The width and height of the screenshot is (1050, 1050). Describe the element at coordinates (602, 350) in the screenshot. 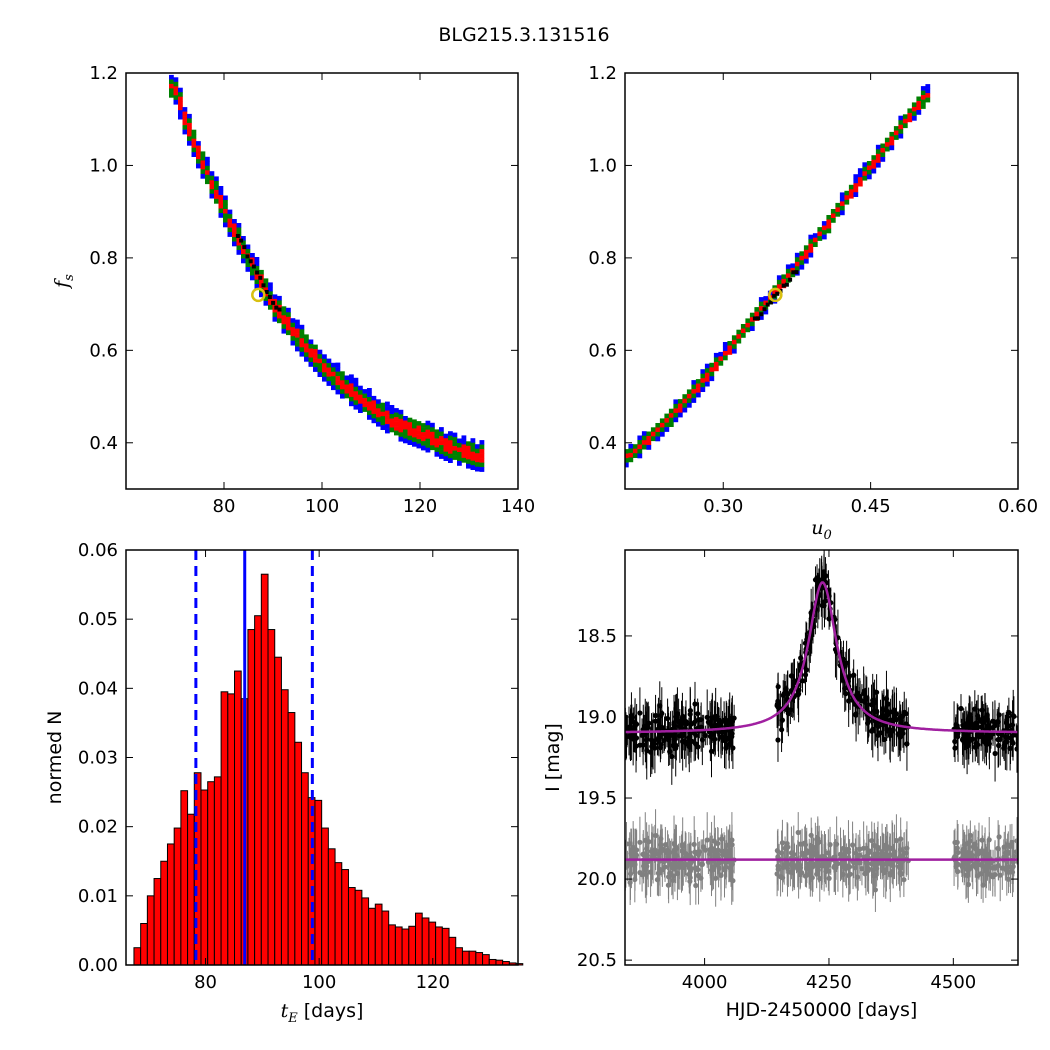

I see `y-tick-label: 0.6` at that location.